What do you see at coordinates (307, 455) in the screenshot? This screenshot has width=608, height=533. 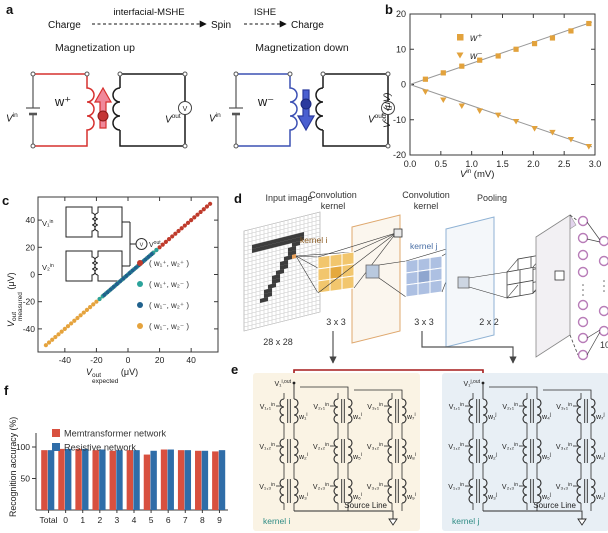 I see `weight-sup: i` at bounding box center [307, 455].